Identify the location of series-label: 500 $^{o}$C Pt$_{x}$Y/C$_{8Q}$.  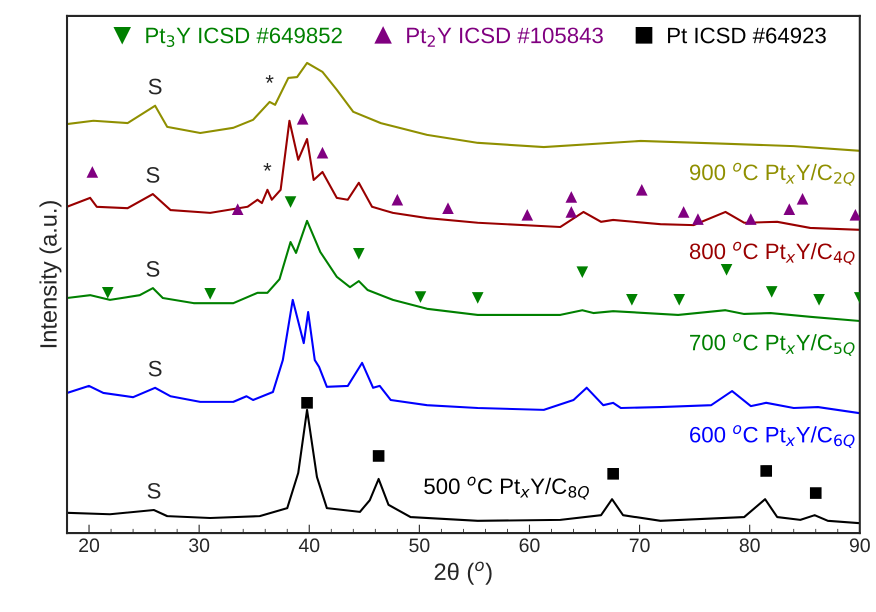
(506, 488).